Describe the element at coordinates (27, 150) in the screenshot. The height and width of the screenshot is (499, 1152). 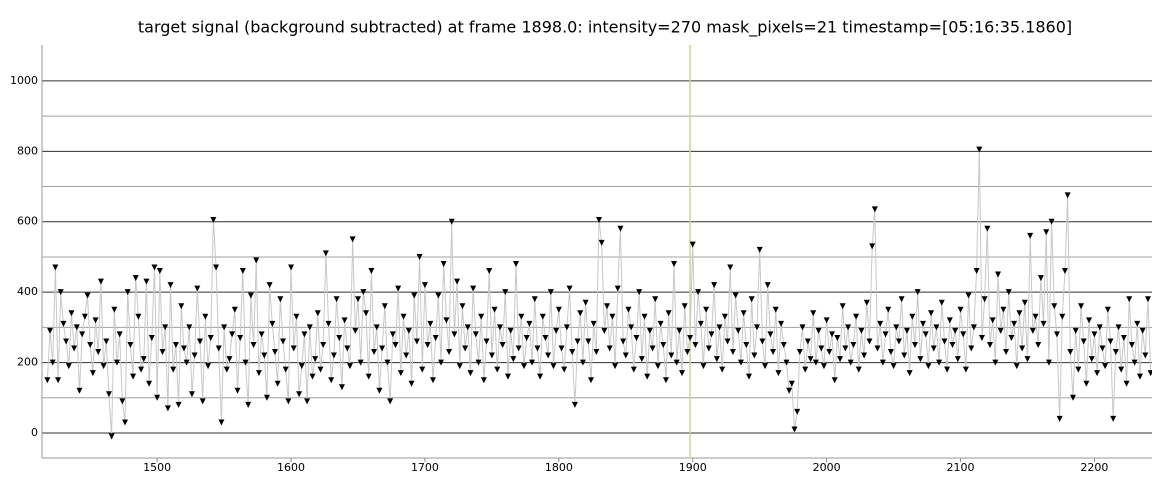
I see `y-tick-label: 800` at that location.